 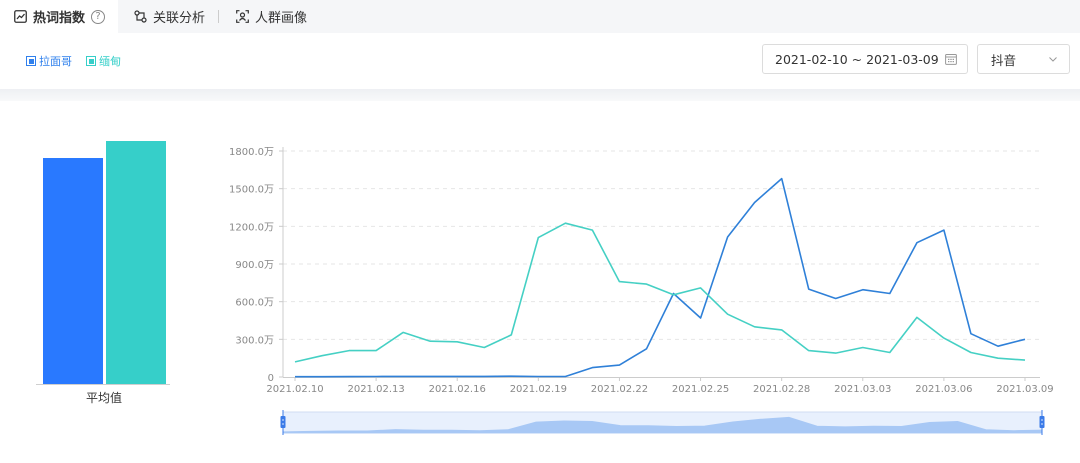 What do you see at coordinates (862, 389) in the screenshot?
I see `x-tick-label: 2021.03.03` at bounding box center [862, 389].